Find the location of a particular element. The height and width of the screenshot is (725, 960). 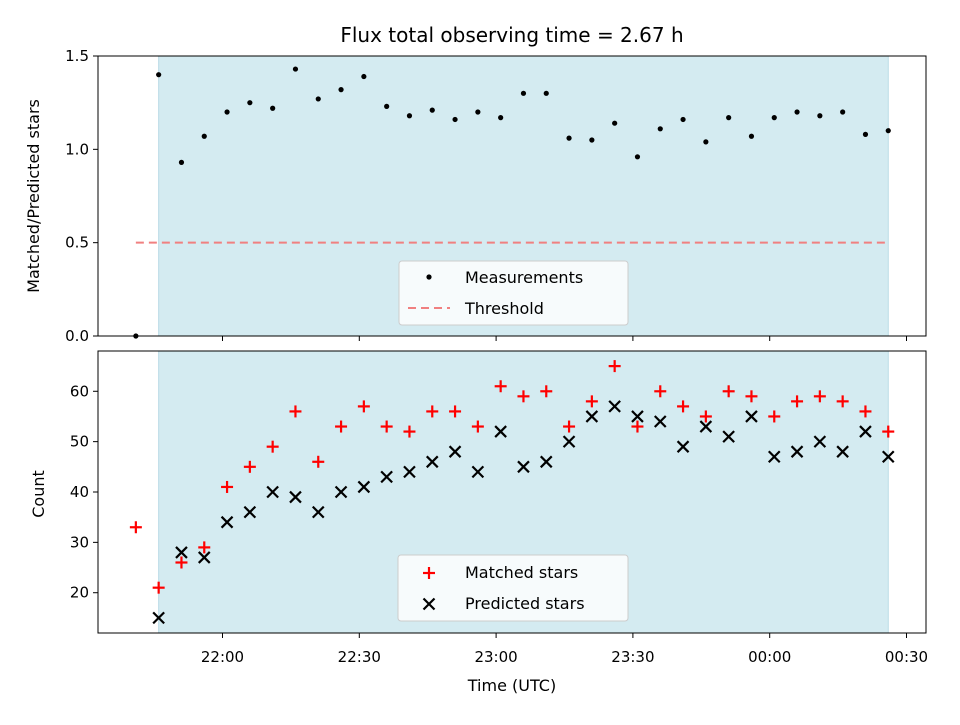

ratio-legend-box is located at coordinates (513, 293).